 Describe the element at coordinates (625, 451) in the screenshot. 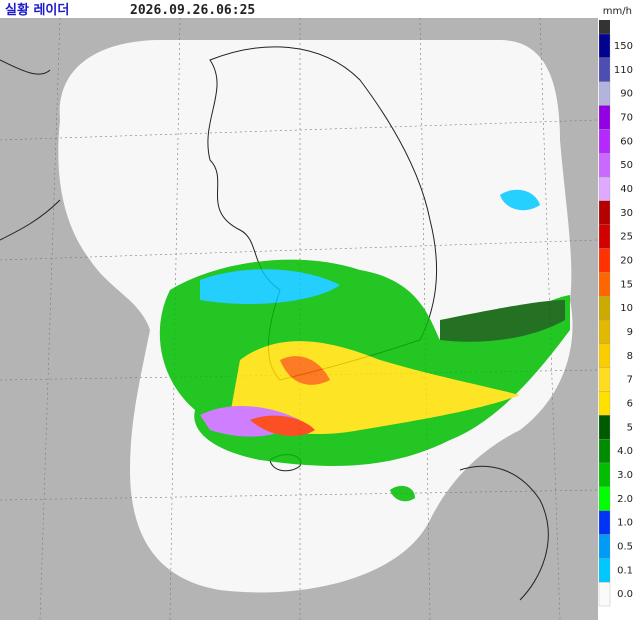

I see `legend-label: 4.0` at that location.